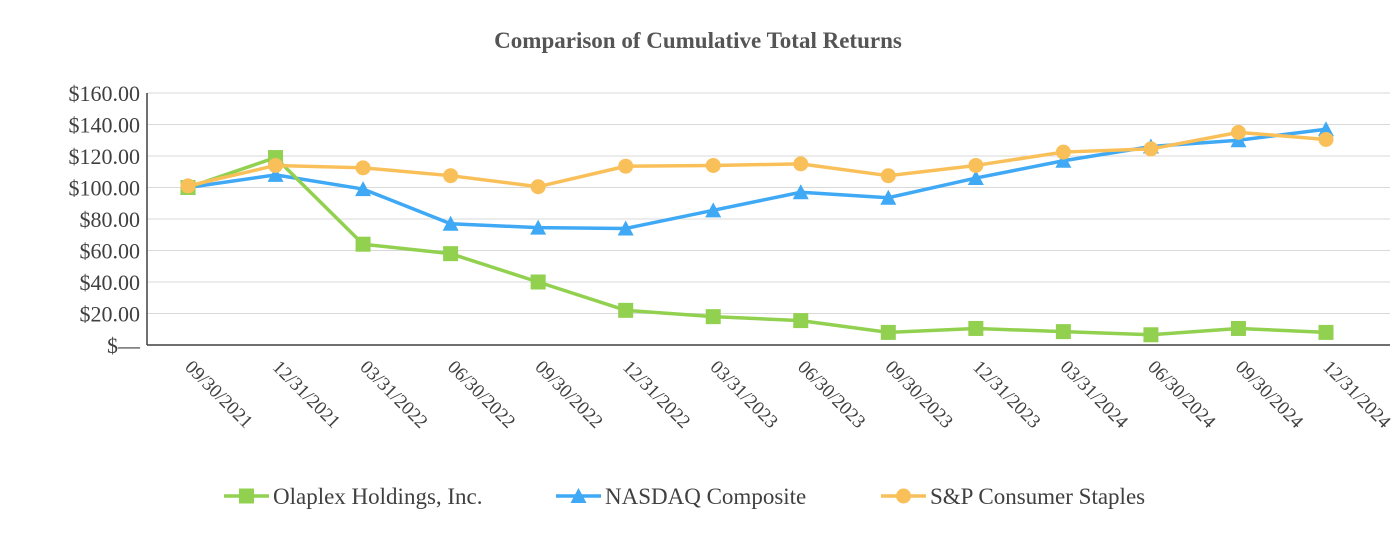 The width and height of the screenshot is (1400, 552). I want to click on legend-label: Olaplex Holdings, Inc., so click(378, 496).